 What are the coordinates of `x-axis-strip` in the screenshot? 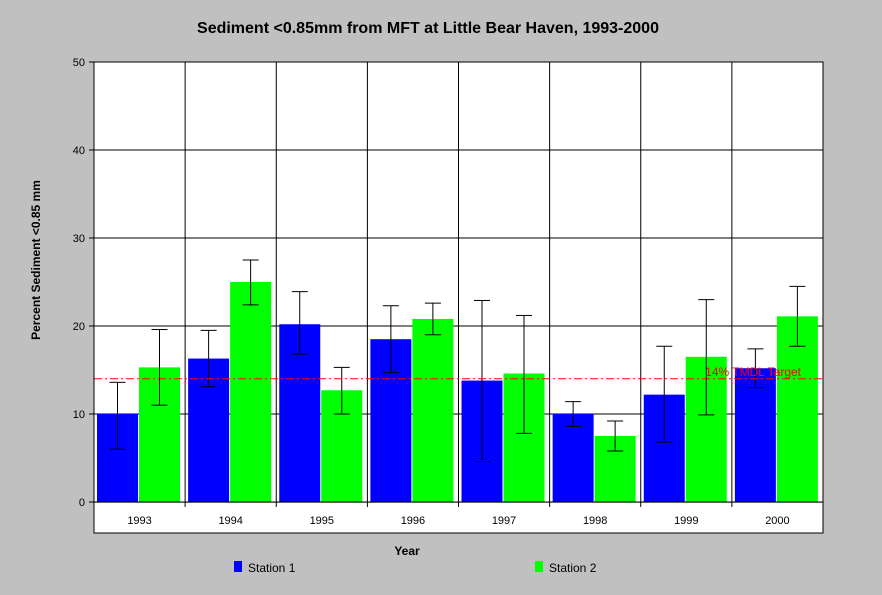 It's located at (458, 518).